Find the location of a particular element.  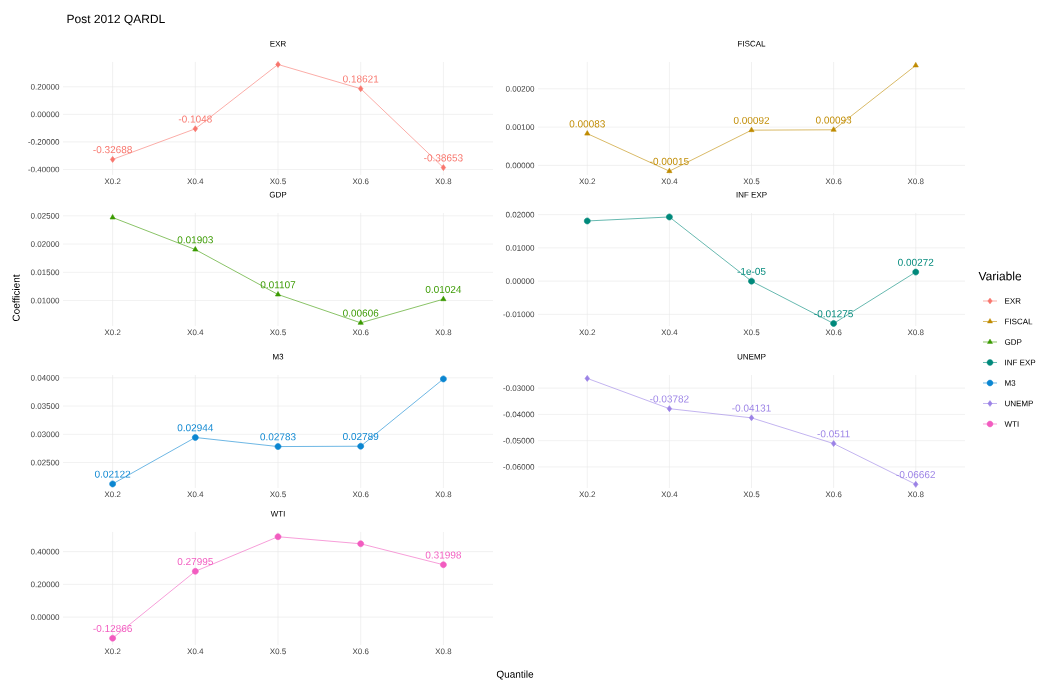

y-tick-label: -0.40000 is located at coordinates (44, 169).